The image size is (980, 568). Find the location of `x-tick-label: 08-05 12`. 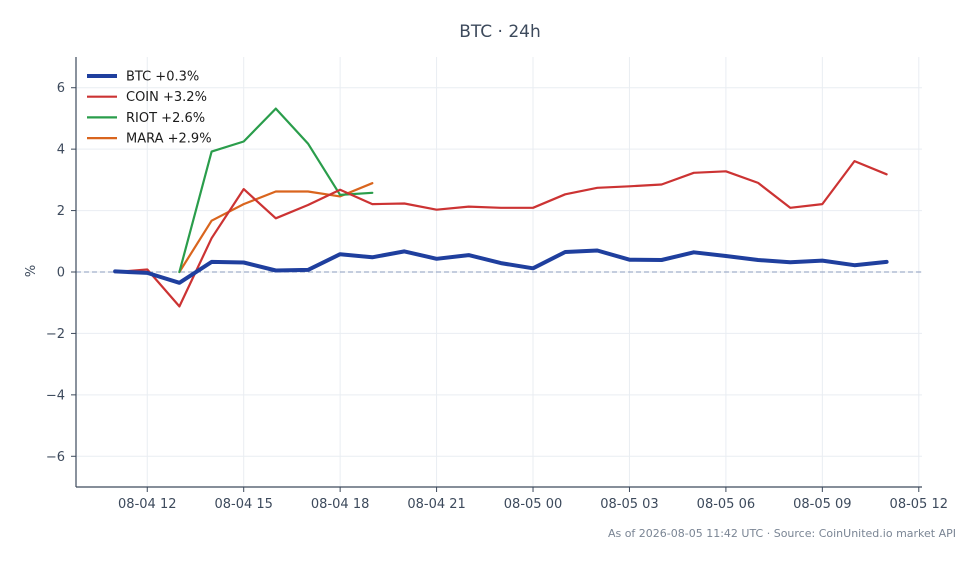

x-tick-label: 08-05 12 is located at coordinates (919, 504).